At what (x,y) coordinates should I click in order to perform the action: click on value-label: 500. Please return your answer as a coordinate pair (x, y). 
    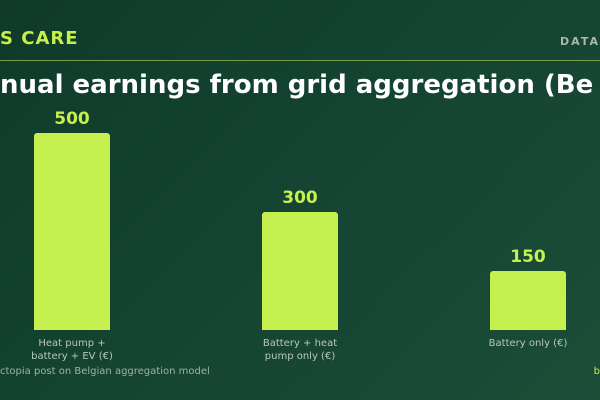
    Looking at the image, I should click on (72, 119).